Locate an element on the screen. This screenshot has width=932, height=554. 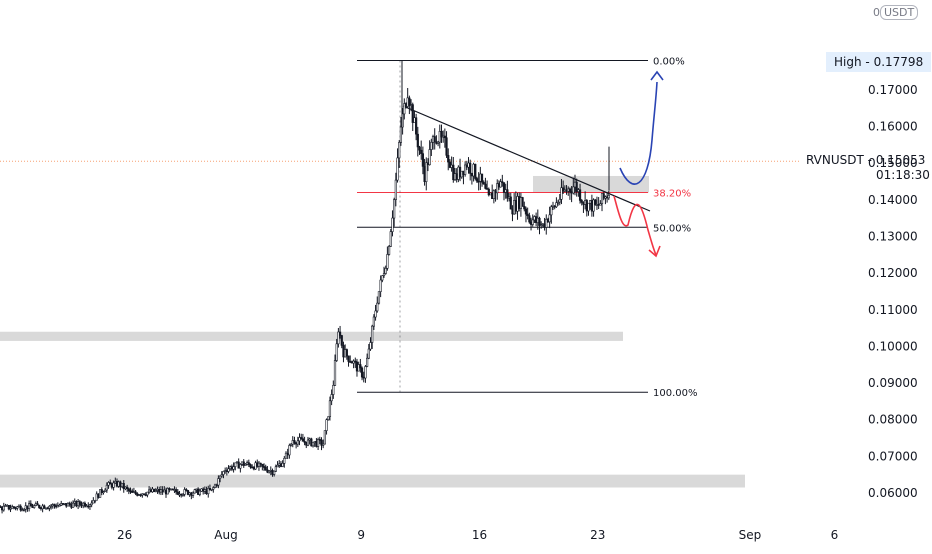
x-axis-tick-label: 6 is located at coordinates (835, 535).